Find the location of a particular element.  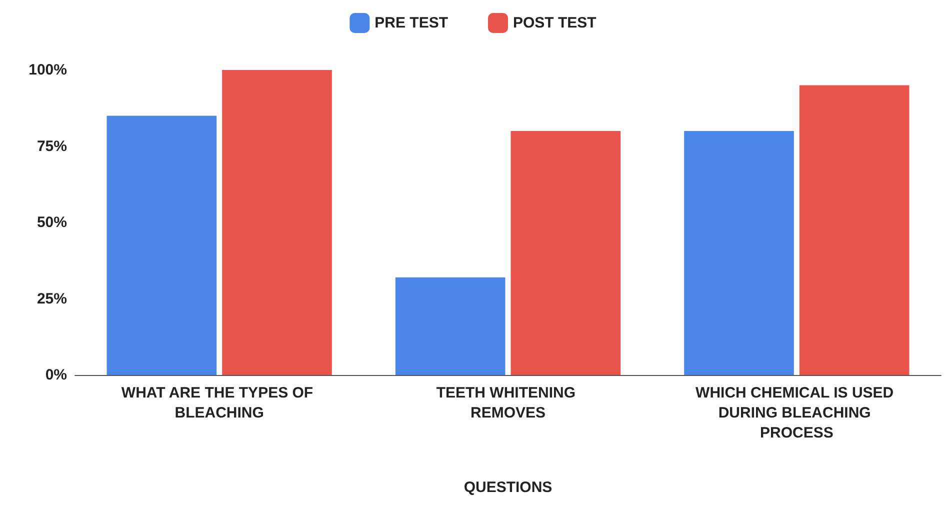

x-tick-label: TEETH WHITENING REMOVES is located at coordinates (508, 403).